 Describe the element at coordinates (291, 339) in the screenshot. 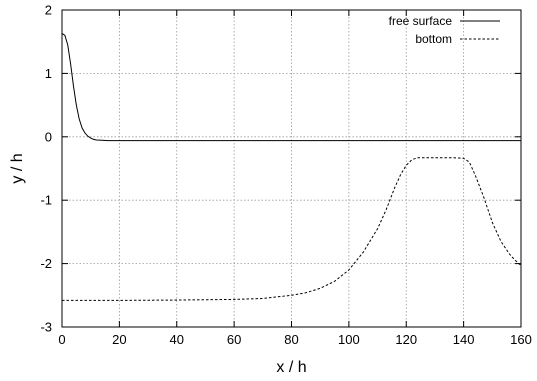

I see `x-tick-label: 80` at that location.